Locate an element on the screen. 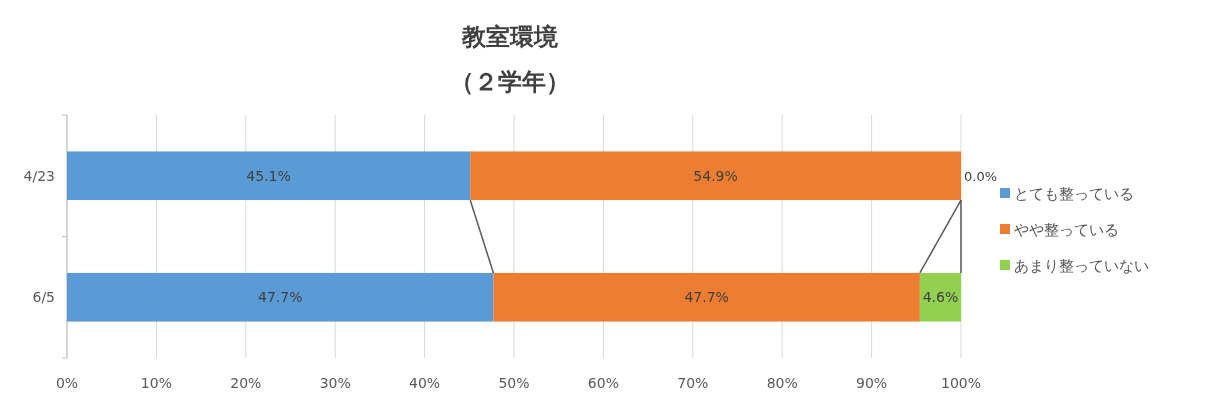  x-tick-label: 80% is located at coordinates (782, 383).